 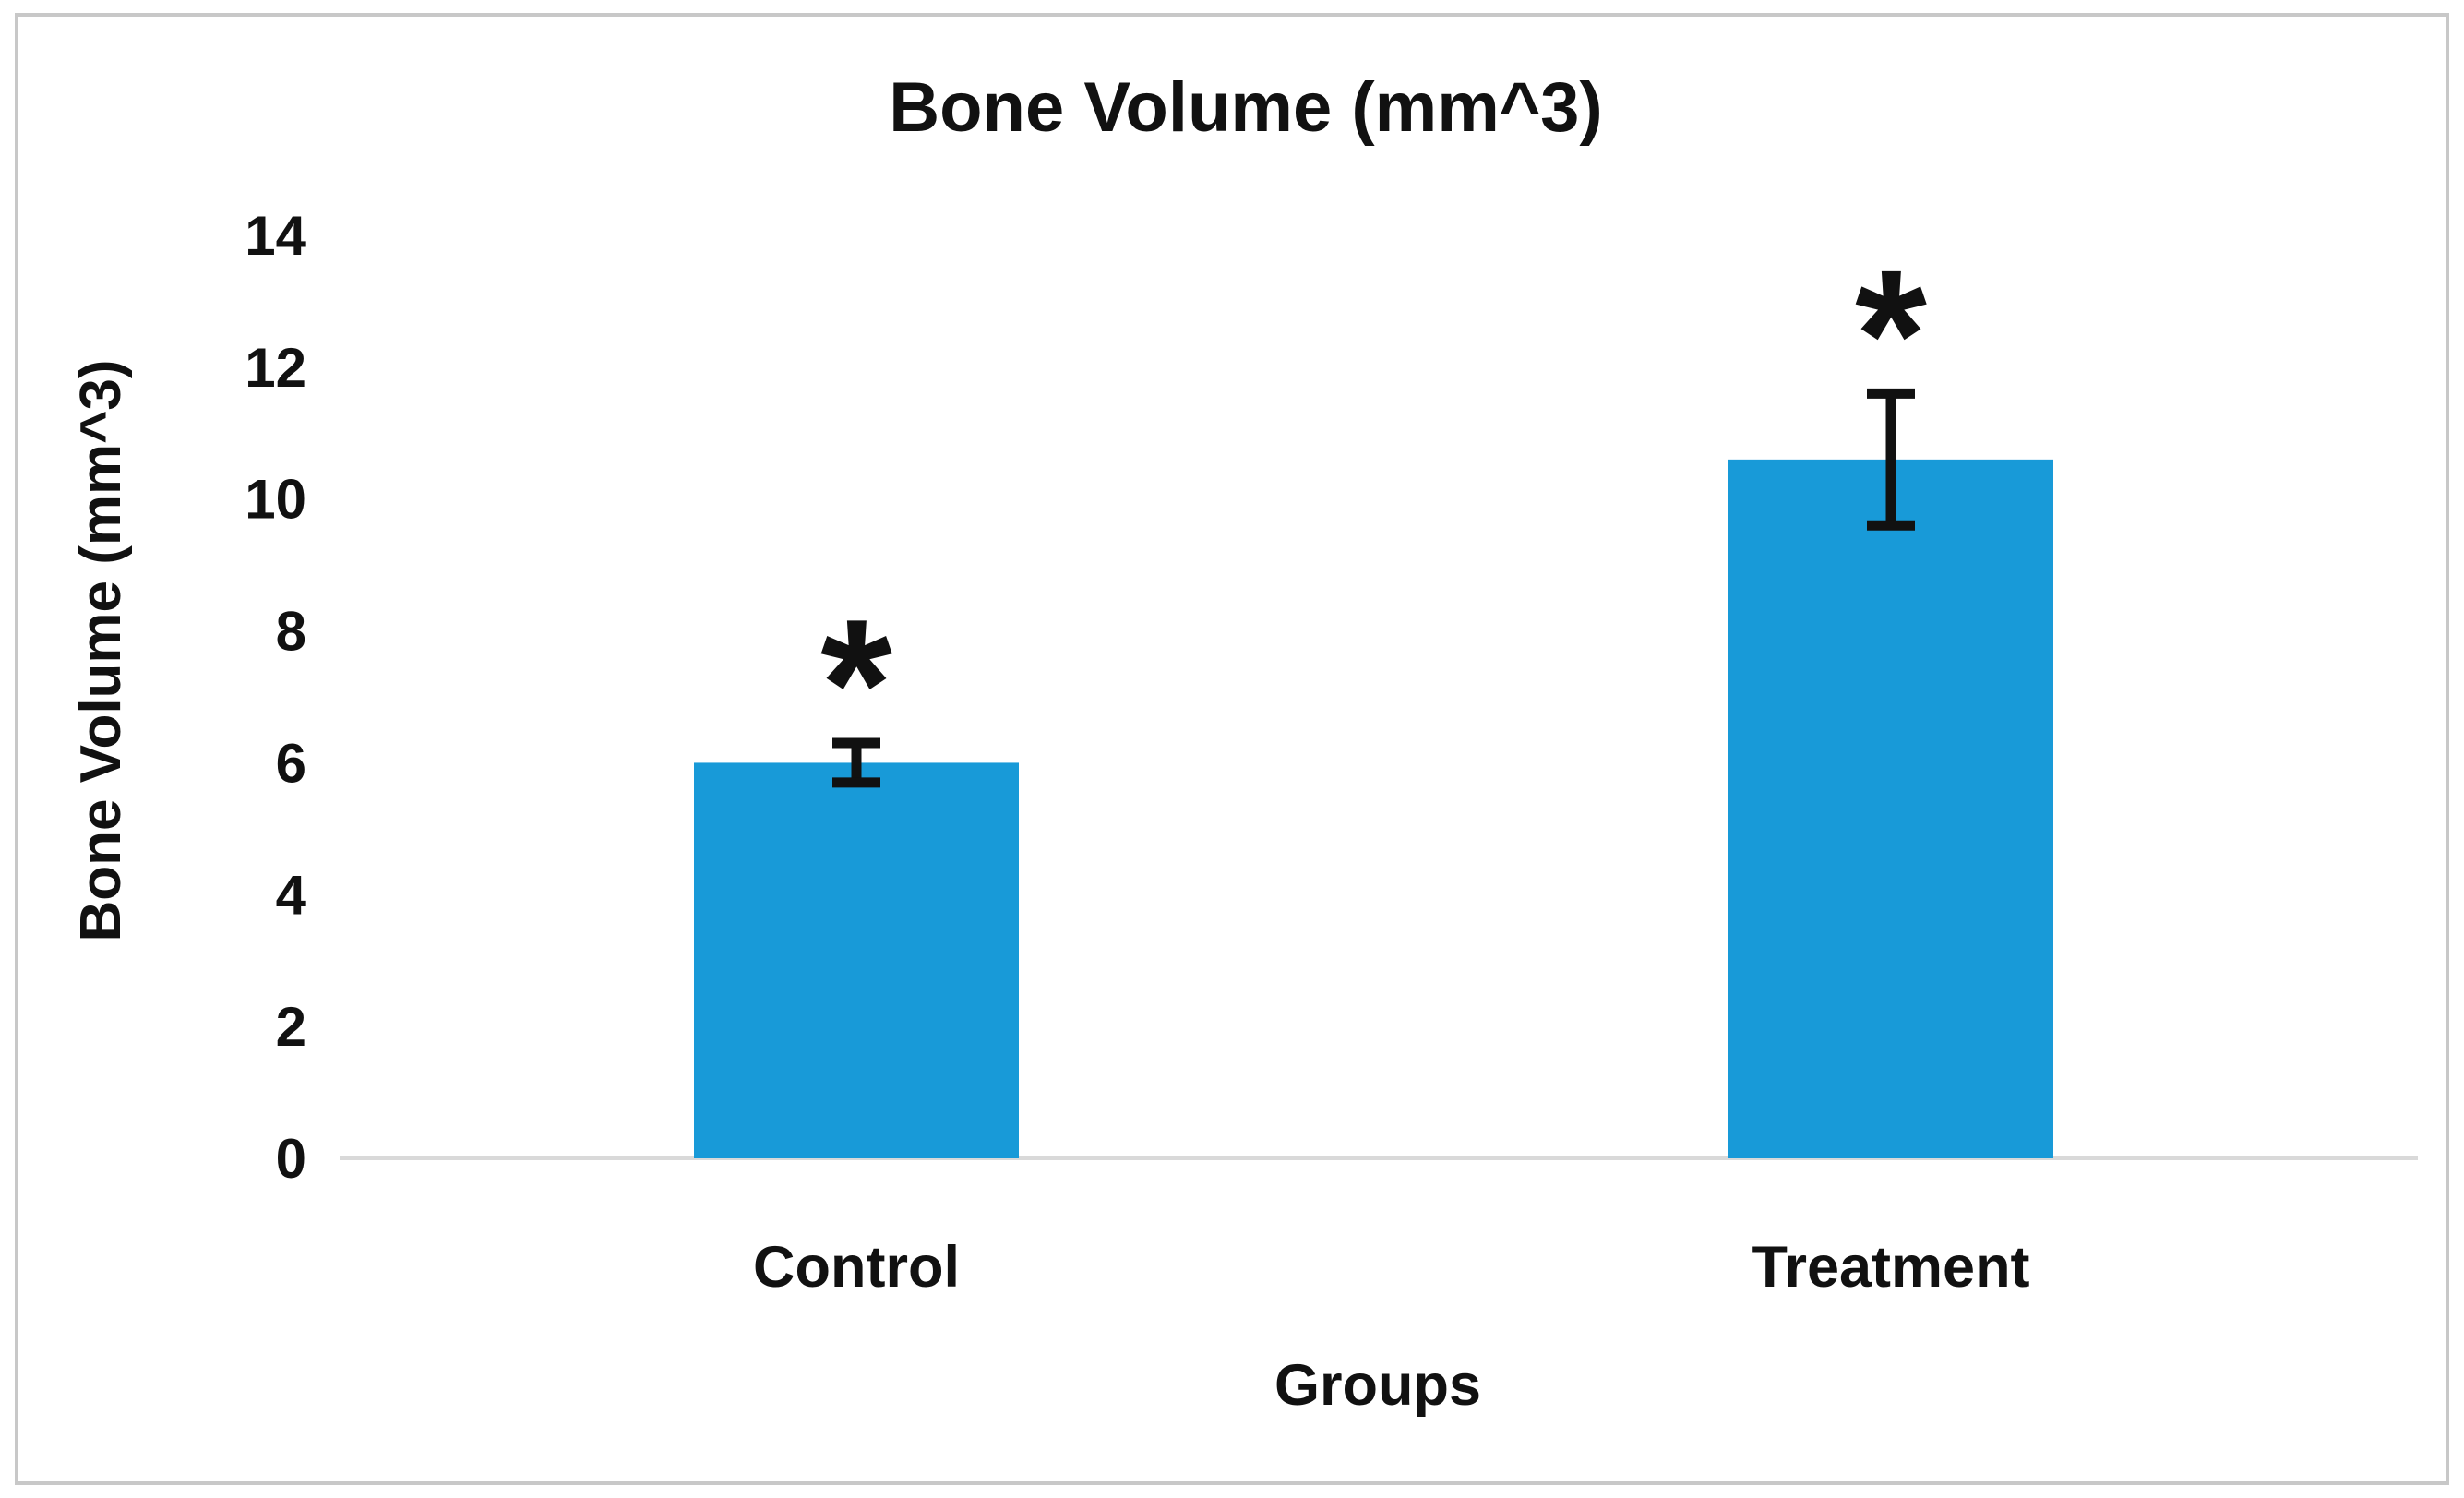 What do you see at coordinates (1891, 334) in the screenshot?
I see `significance-asterisk-treatment: *` at bounding box center [1891, 334].